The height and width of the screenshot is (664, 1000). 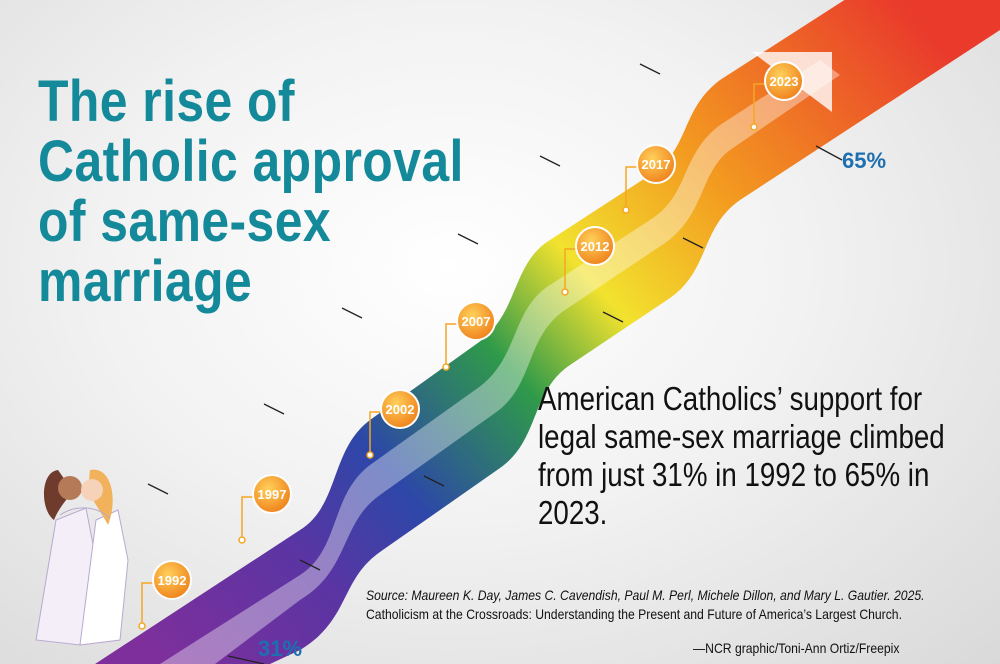 I want to click on year-marker-2012: 2012, so click(x=588, y=261).